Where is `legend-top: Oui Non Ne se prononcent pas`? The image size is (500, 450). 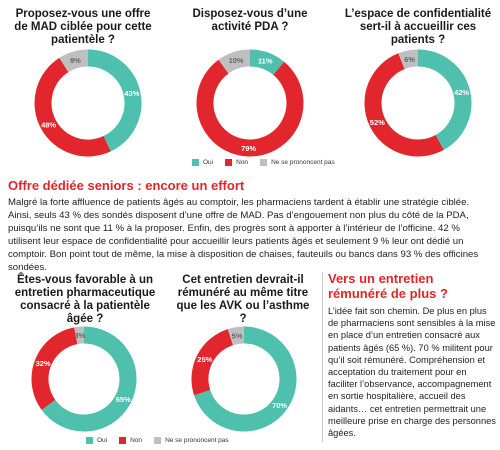 legend-top: Oui Non Ne se prononcent pas is located at coordinates (267, 162).